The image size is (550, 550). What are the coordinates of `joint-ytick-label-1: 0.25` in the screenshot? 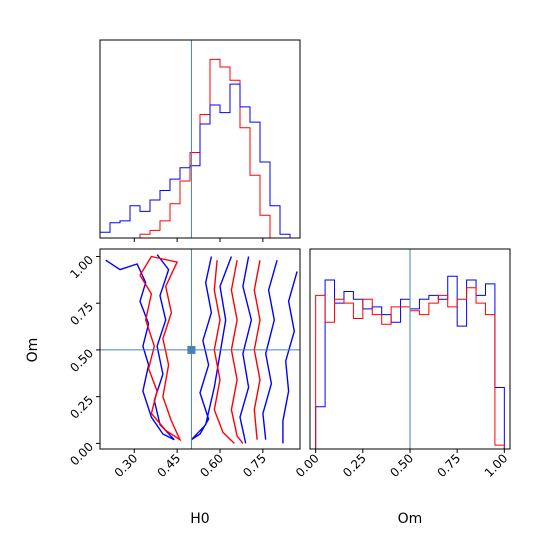 It's located at (81, 407).